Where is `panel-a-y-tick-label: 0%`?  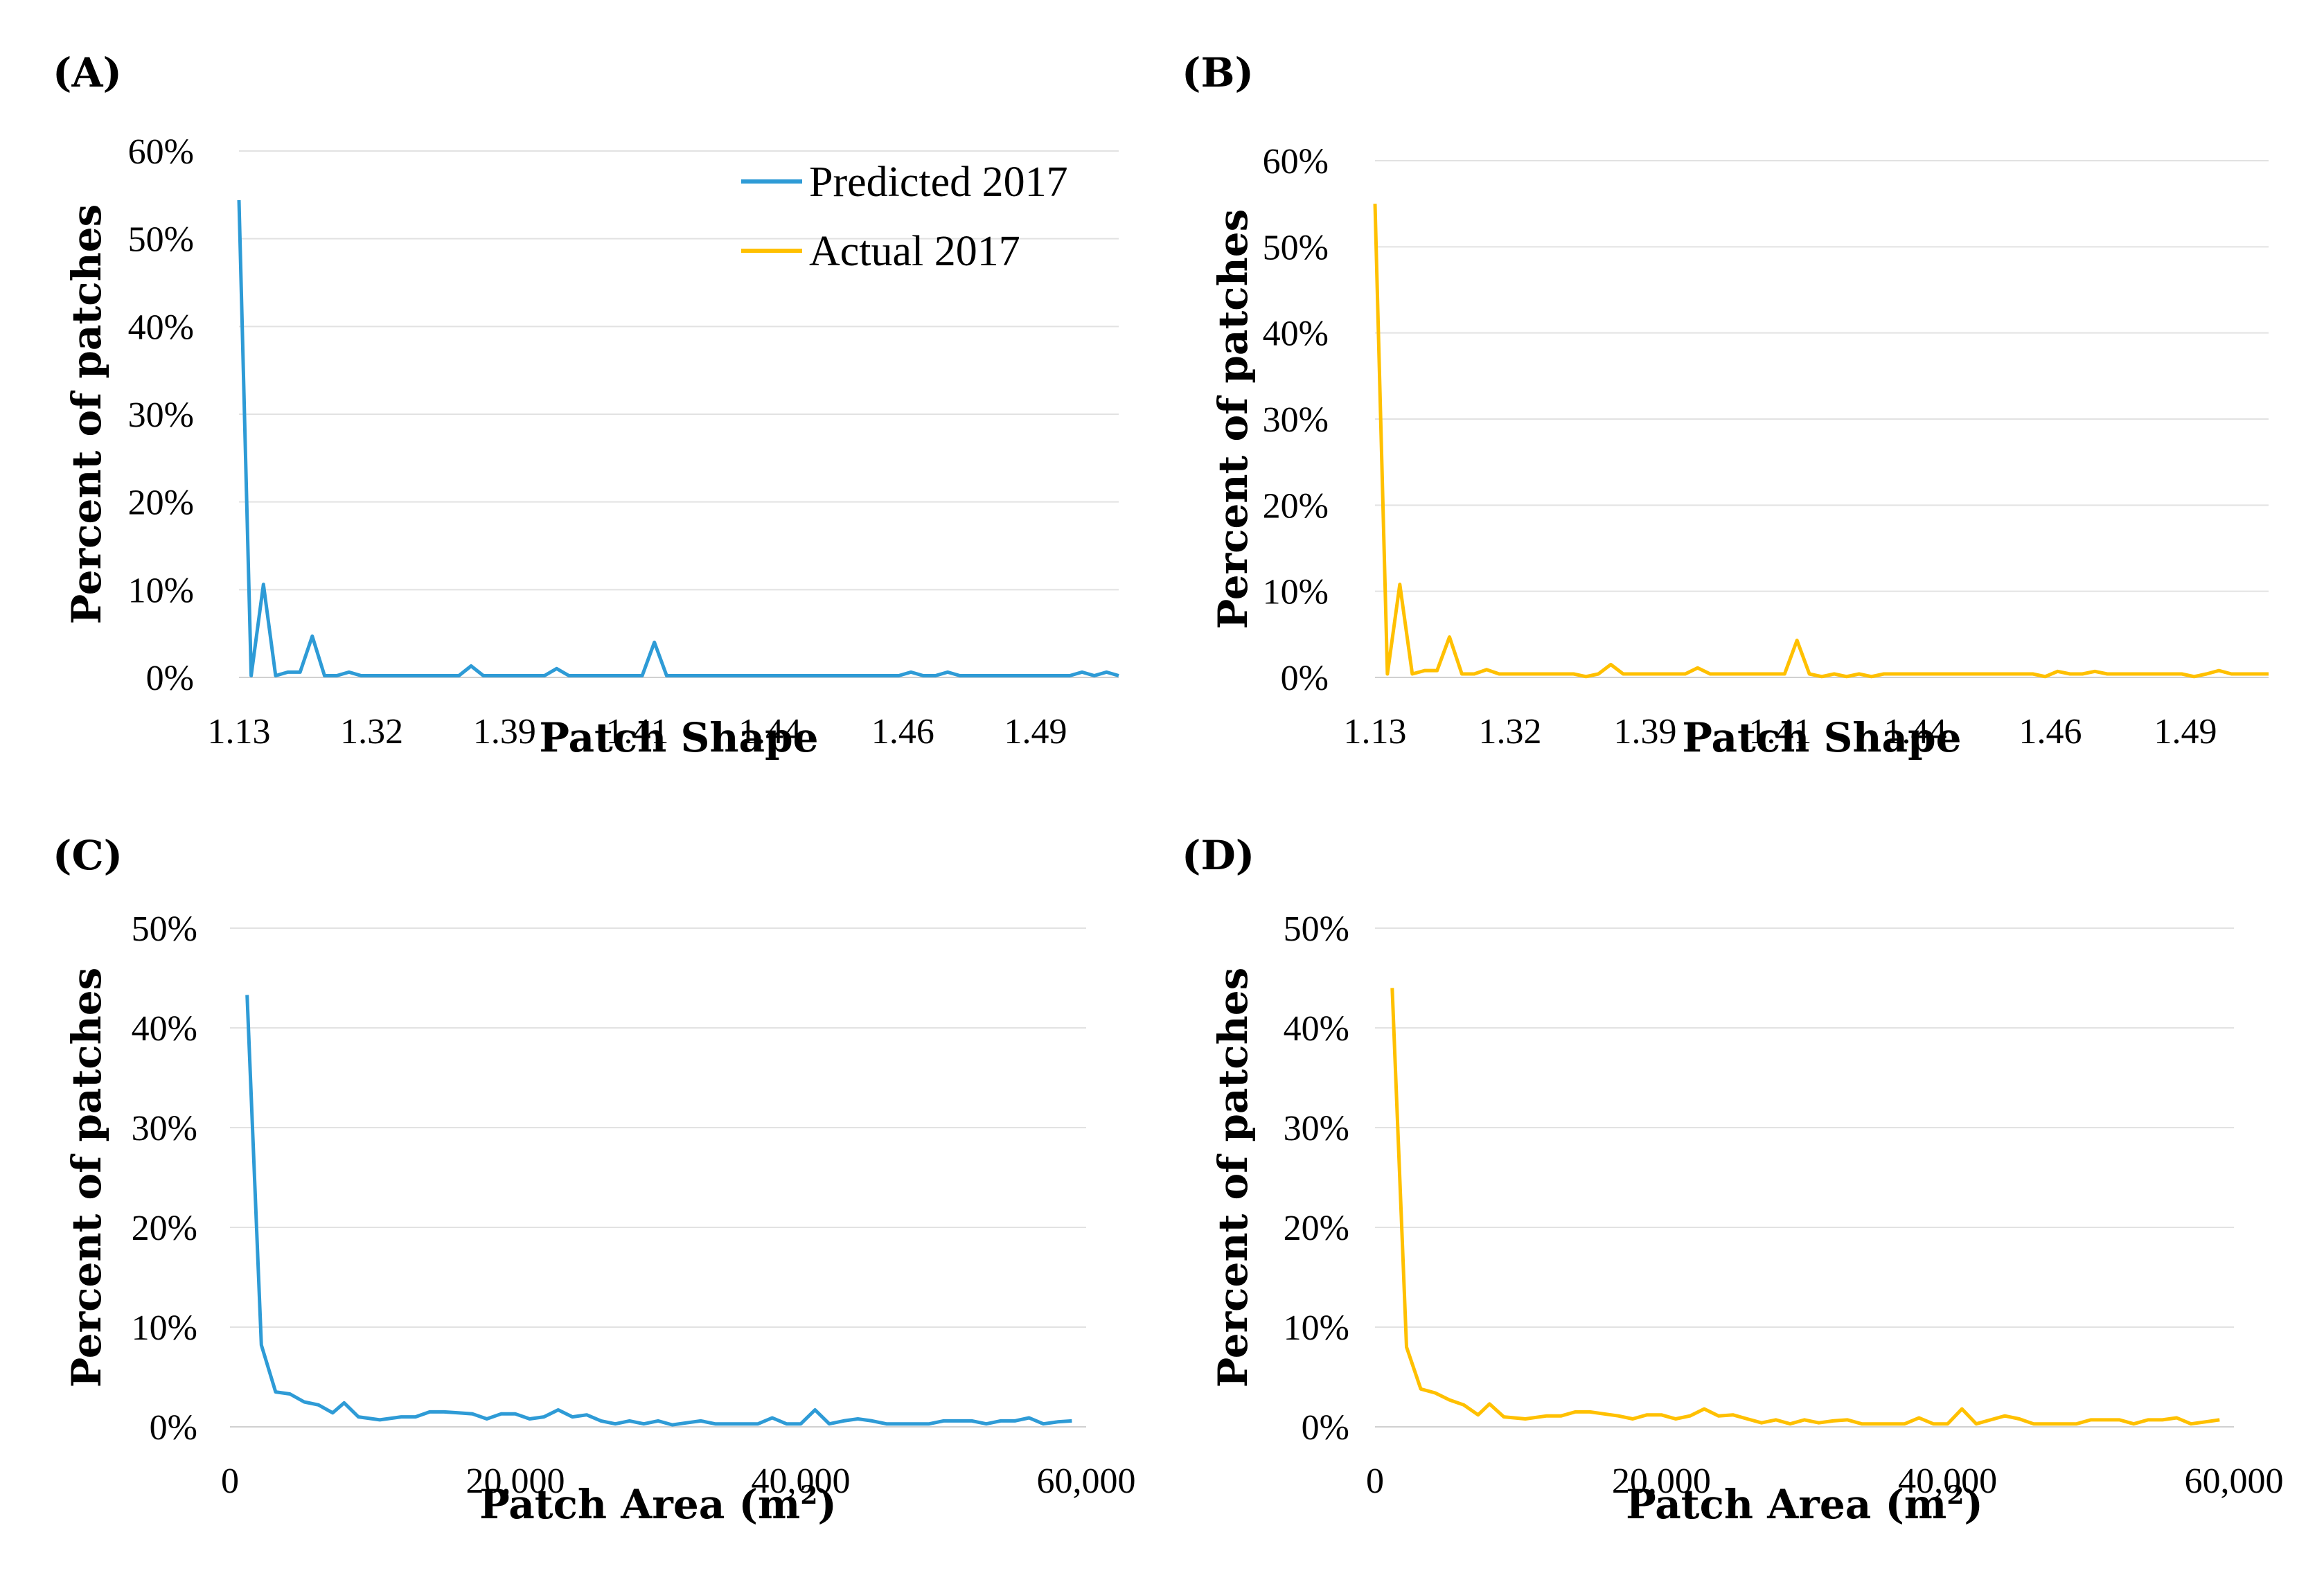
panel-a-y-tick-label: 0% is located at coordinates (170, 678).